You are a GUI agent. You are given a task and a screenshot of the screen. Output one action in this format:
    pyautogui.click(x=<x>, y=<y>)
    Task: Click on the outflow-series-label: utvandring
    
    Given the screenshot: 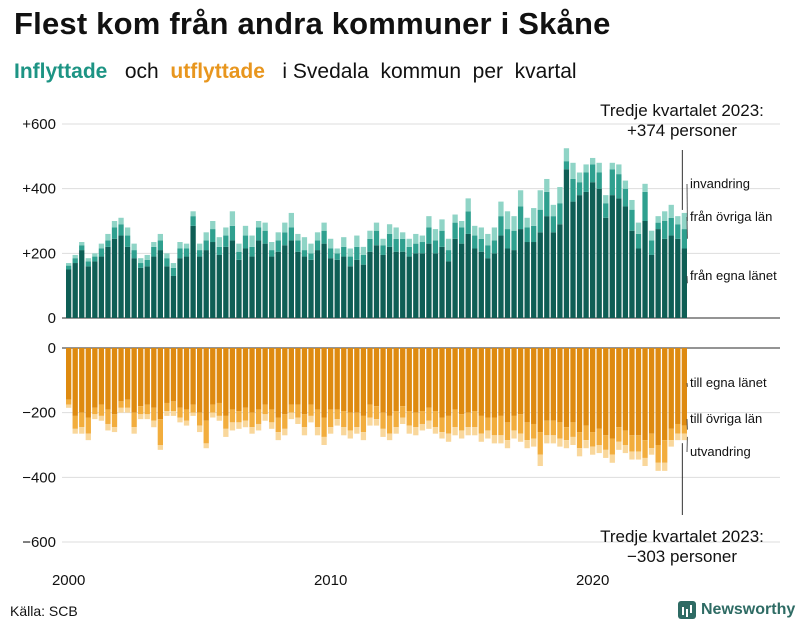 What is the action you would take?
    pyautogui.click(x=720, y=451)
    